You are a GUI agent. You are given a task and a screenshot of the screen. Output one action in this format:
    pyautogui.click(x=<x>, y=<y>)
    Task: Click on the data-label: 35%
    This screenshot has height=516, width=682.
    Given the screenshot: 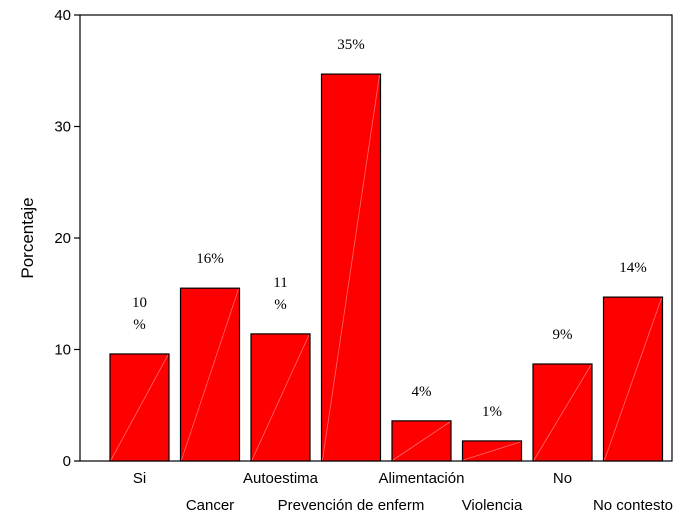 What is the action you would take?
    pyautogui.click(x=351, y=45)
    